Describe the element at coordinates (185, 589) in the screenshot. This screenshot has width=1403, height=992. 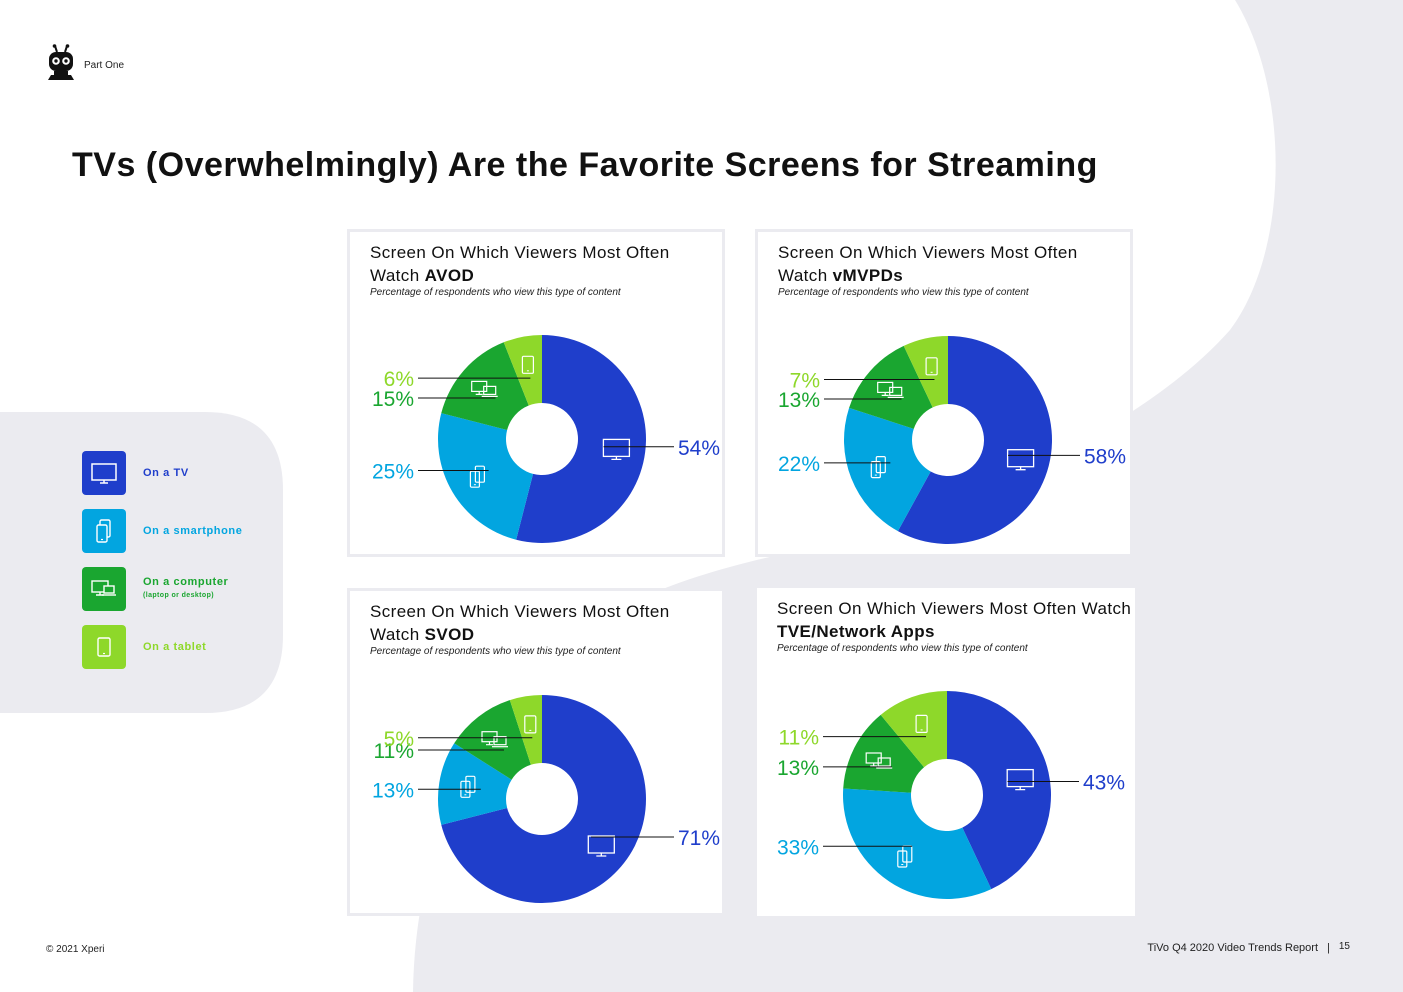
I see `legend-label-computer: On a computer (laptop or desktop)` at that location.